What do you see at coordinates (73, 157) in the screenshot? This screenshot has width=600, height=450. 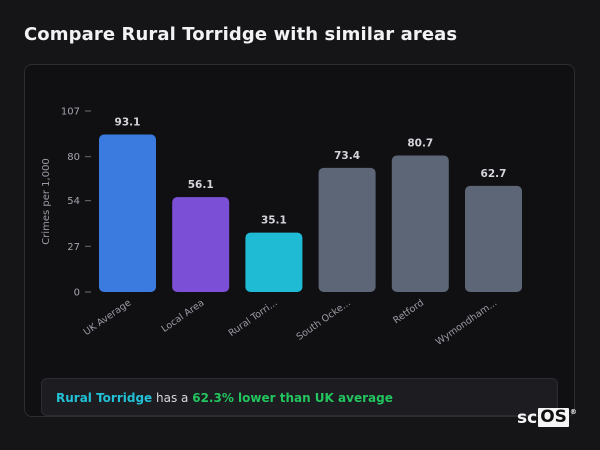 I see `y-tick-label: 80` at bounding box center [73, 157].